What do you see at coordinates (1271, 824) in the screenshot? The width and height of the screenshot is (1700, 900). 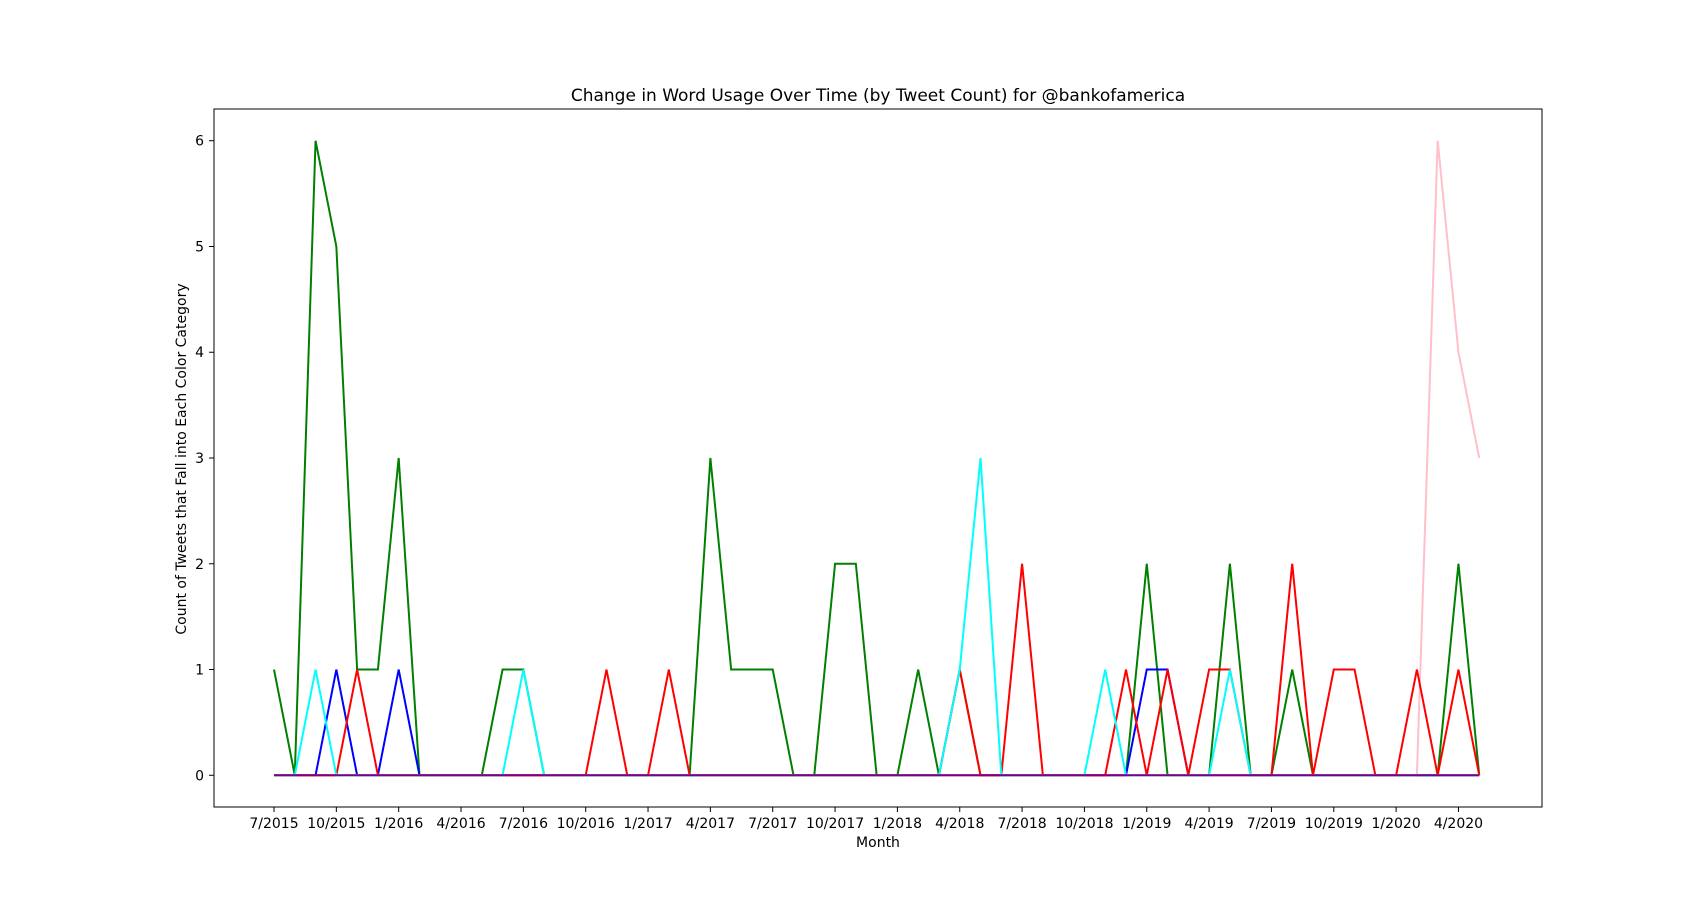 I see `x-tick-label: 7/2019` at bounding box center [1271, 824].